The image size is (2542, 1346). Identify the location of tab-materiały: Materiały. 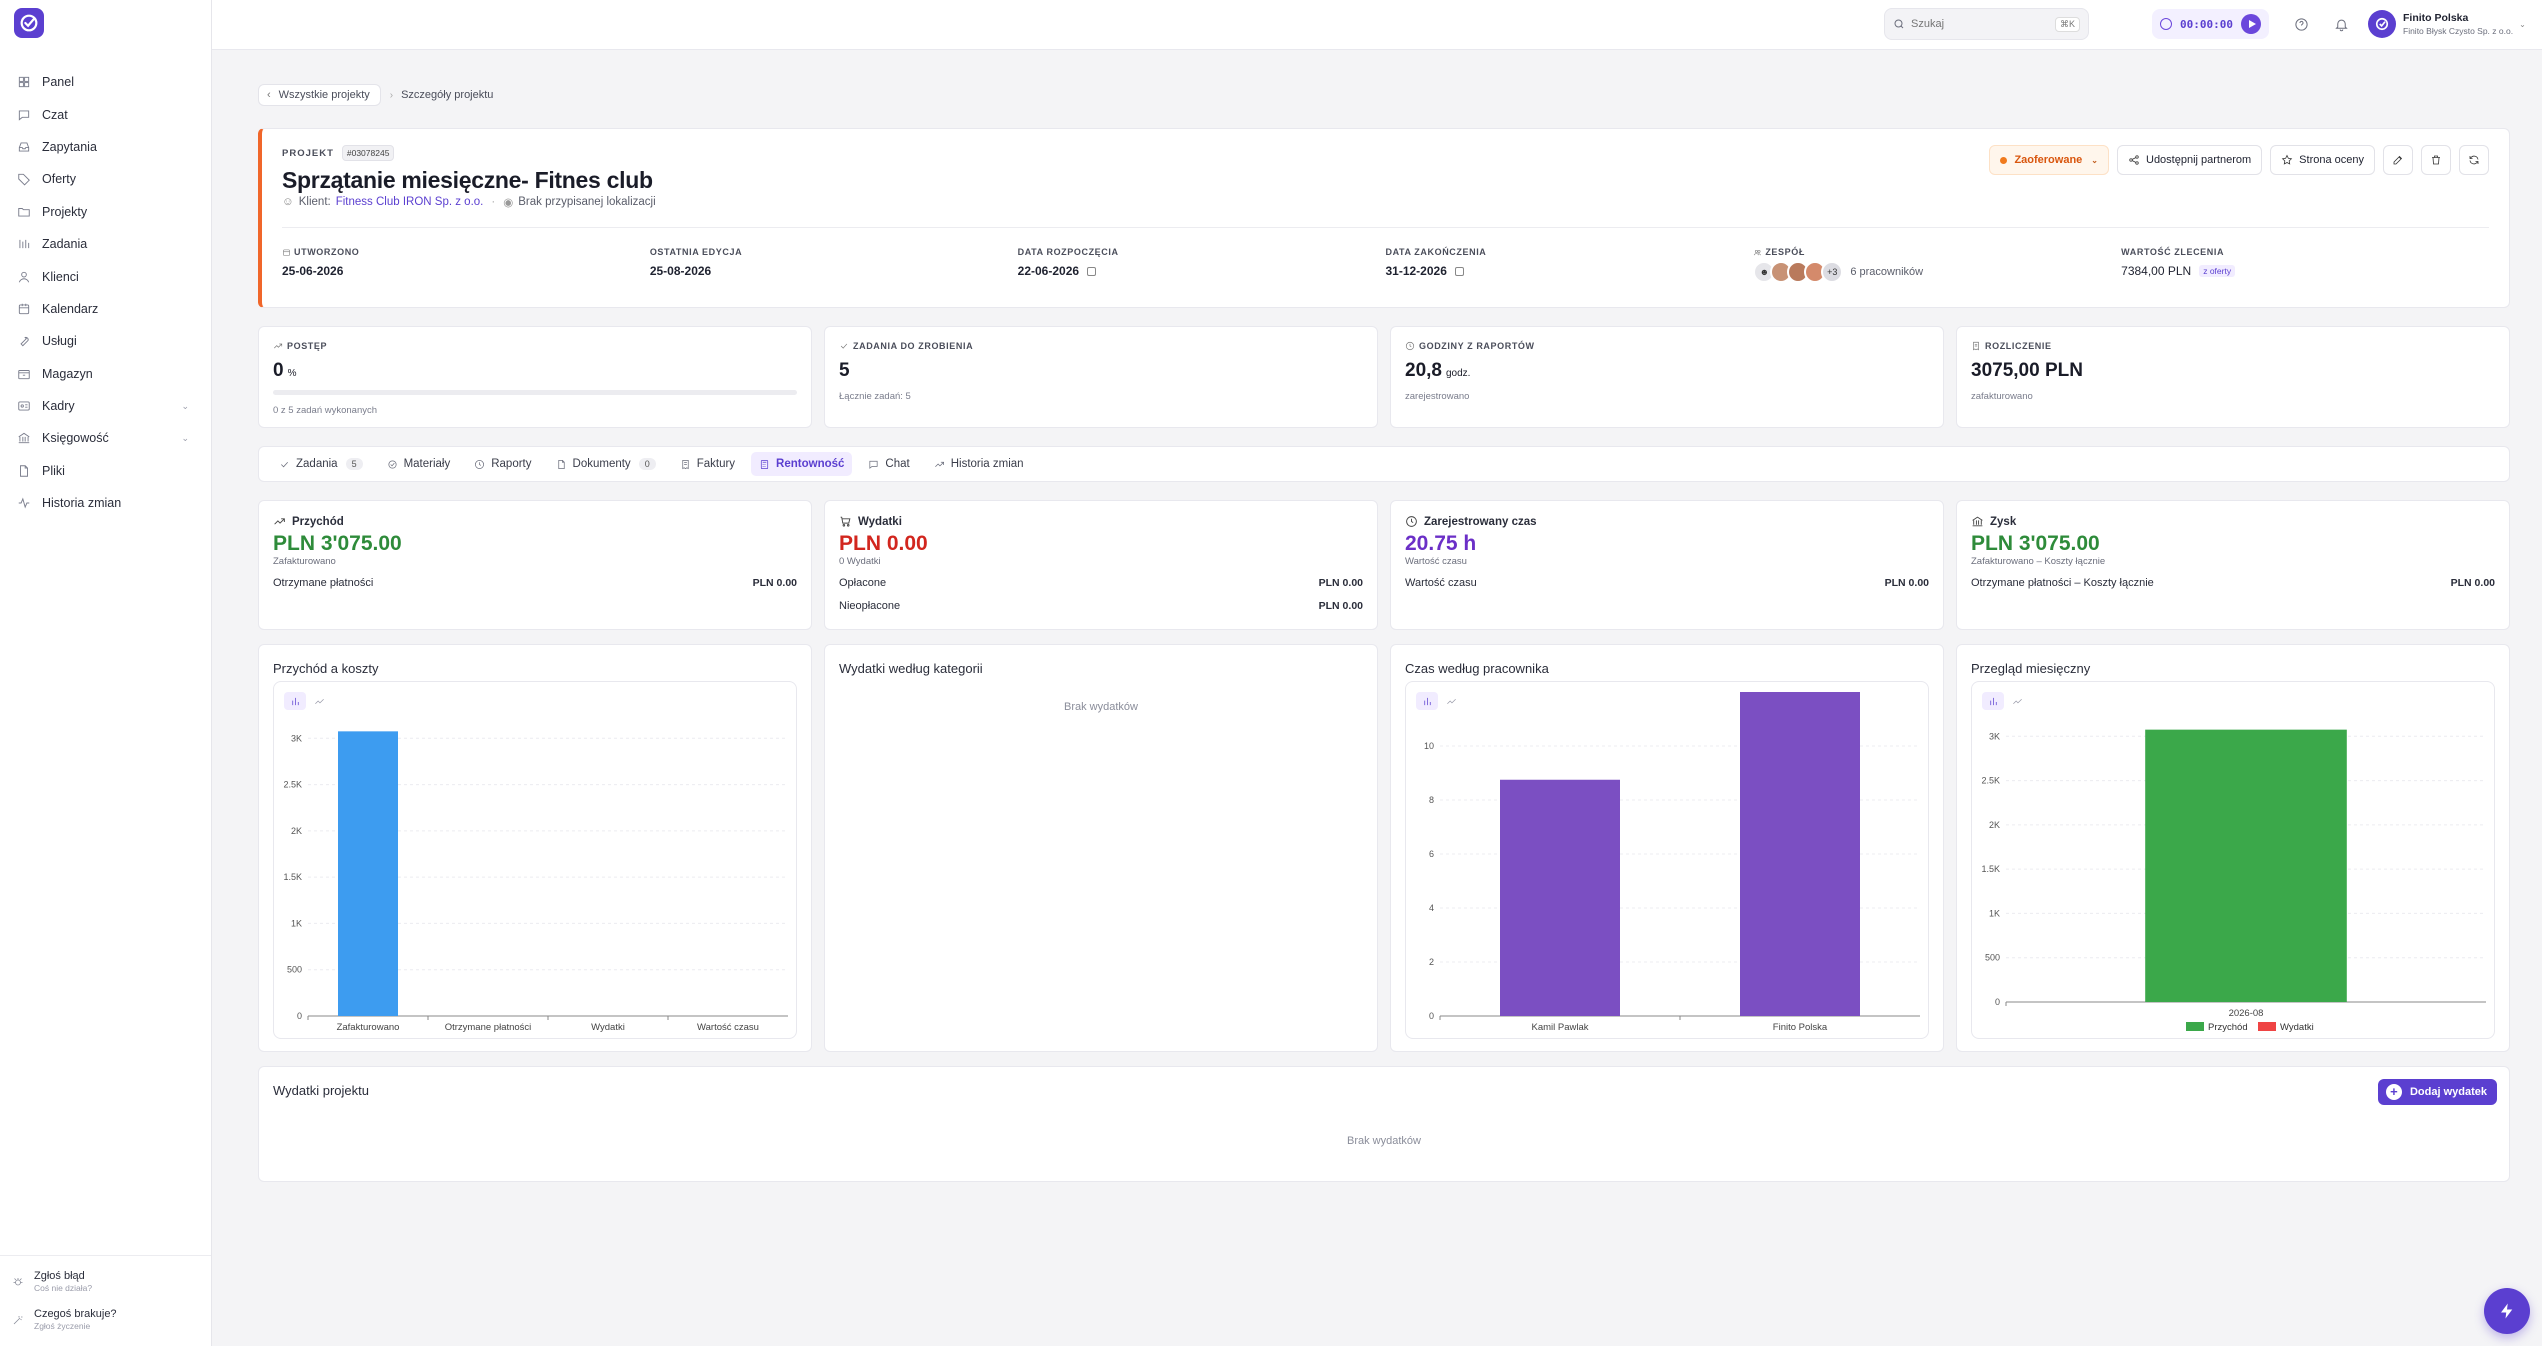
(419, 464).